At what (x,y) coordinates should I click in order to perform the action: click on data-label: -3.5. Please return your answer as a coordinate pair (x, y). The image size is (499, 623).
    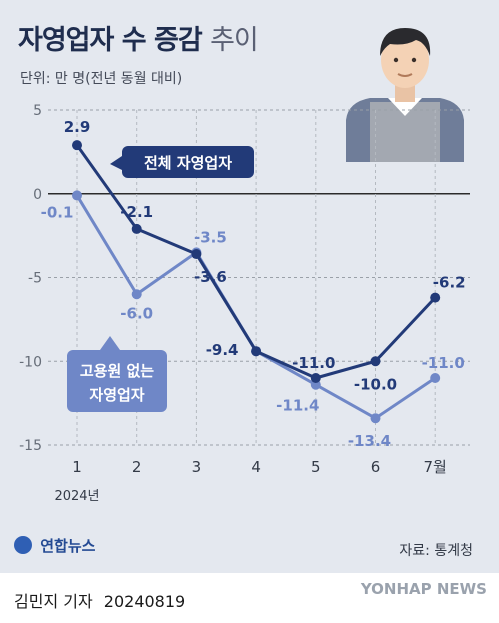
    Looking at the image, I should click on (210, 237).